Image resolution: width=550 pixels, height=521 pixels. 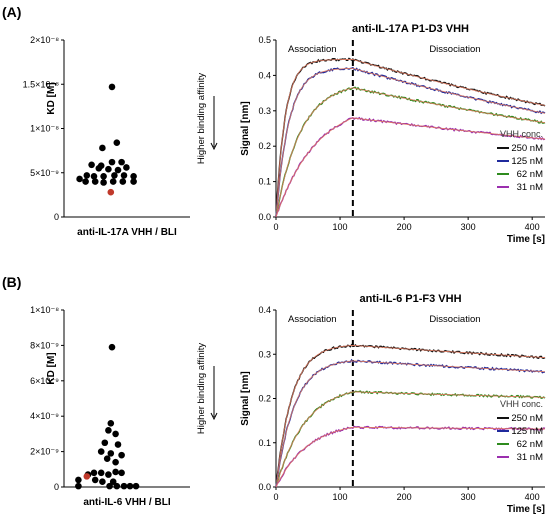 I want to click on y-tick-label: 0.4, so click(x=264, y=75).